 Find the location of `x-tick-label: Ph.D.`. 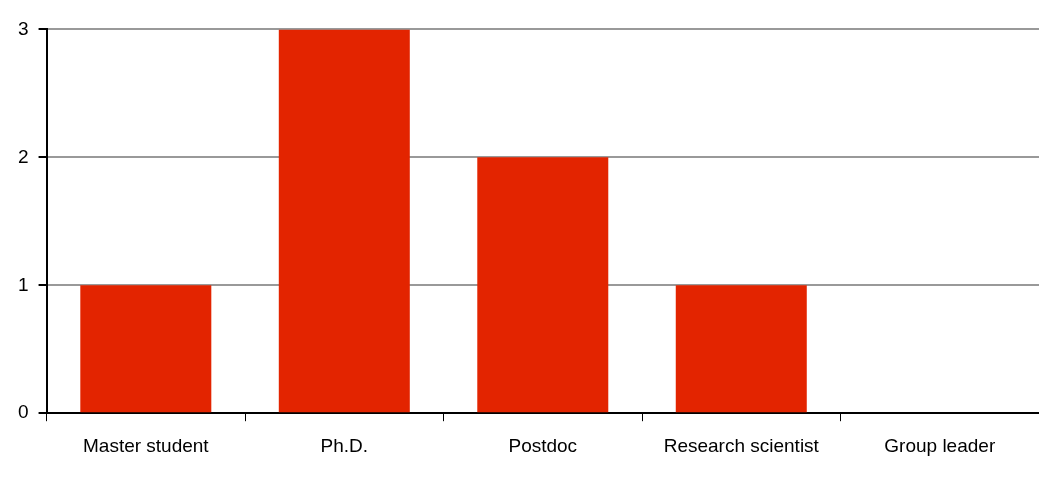

x-tick-label: Ph.D. is located at coordinates (344, 445).